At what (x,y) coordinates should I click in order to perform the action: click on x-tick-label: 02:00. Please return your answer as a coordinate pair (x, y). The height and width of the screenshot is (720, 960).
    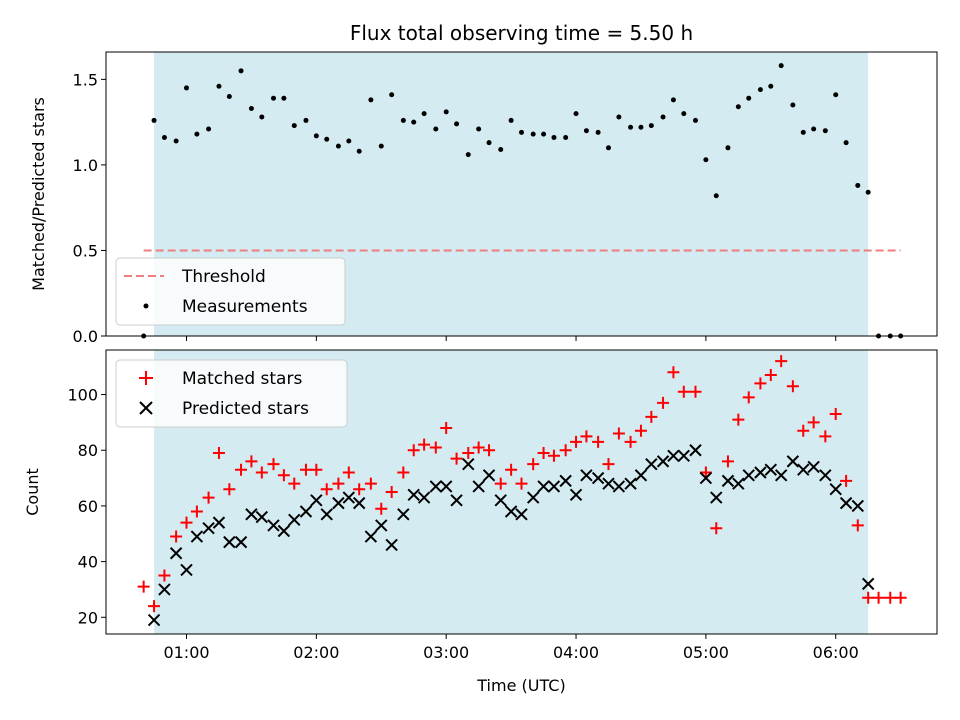
    Looking at the image, I should click on (316, 652).